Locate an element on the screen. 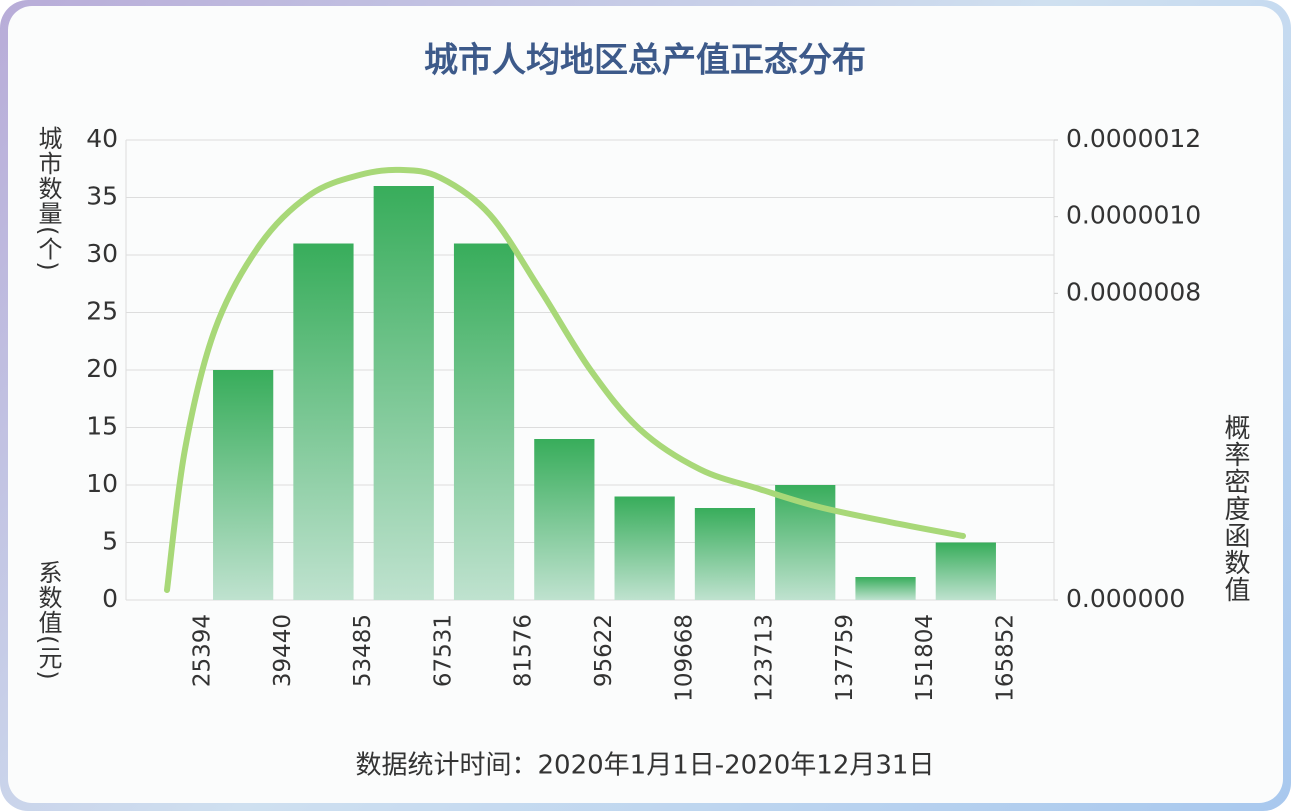  y-tick-label: 5 is located at coordinates (110, 541).